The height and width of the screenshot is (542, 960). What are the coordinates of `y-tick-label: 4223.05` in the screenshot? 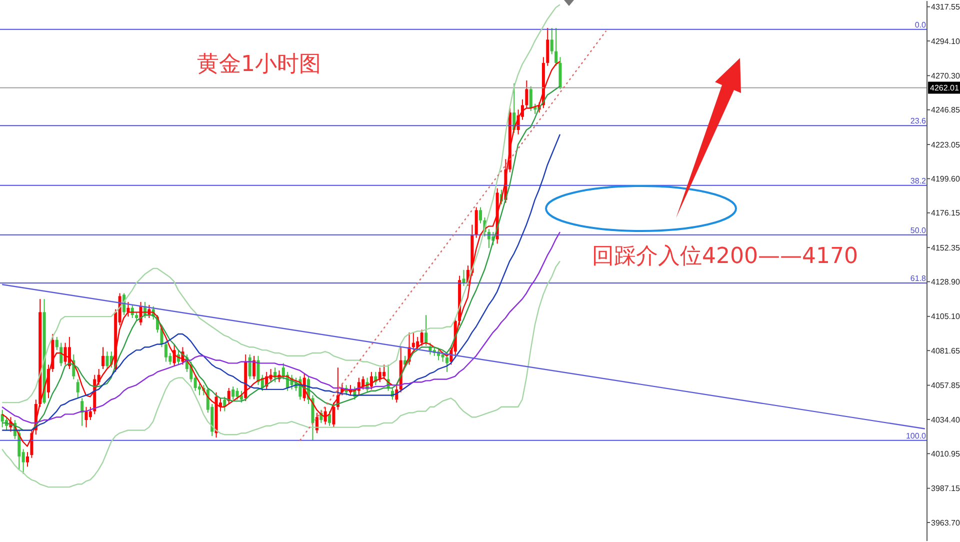 It's located at (945, 145).